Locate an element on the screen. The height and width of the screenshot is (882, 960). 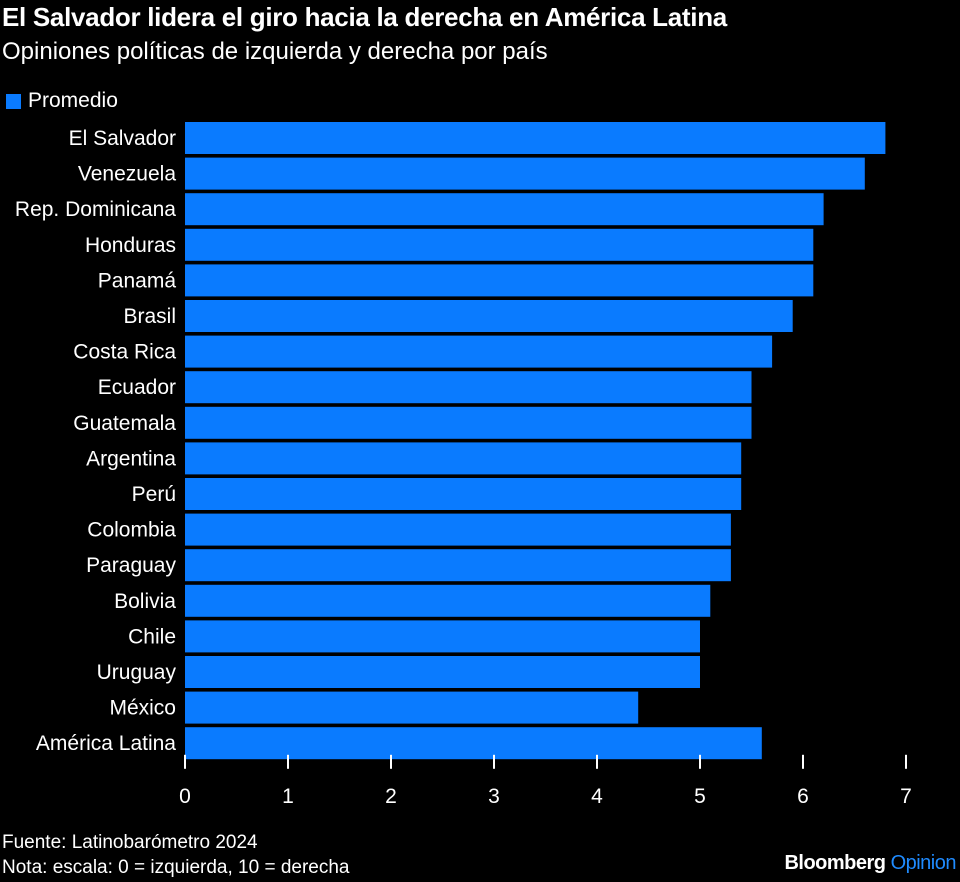
category-label: Venezuela is located at coordinates (127, 174).